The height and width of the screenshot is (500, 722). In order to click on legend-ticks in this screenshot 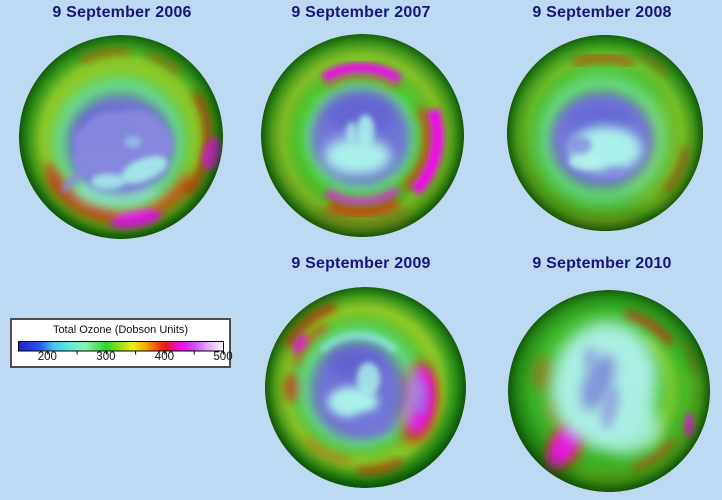, I will do `click(135, 353)`.